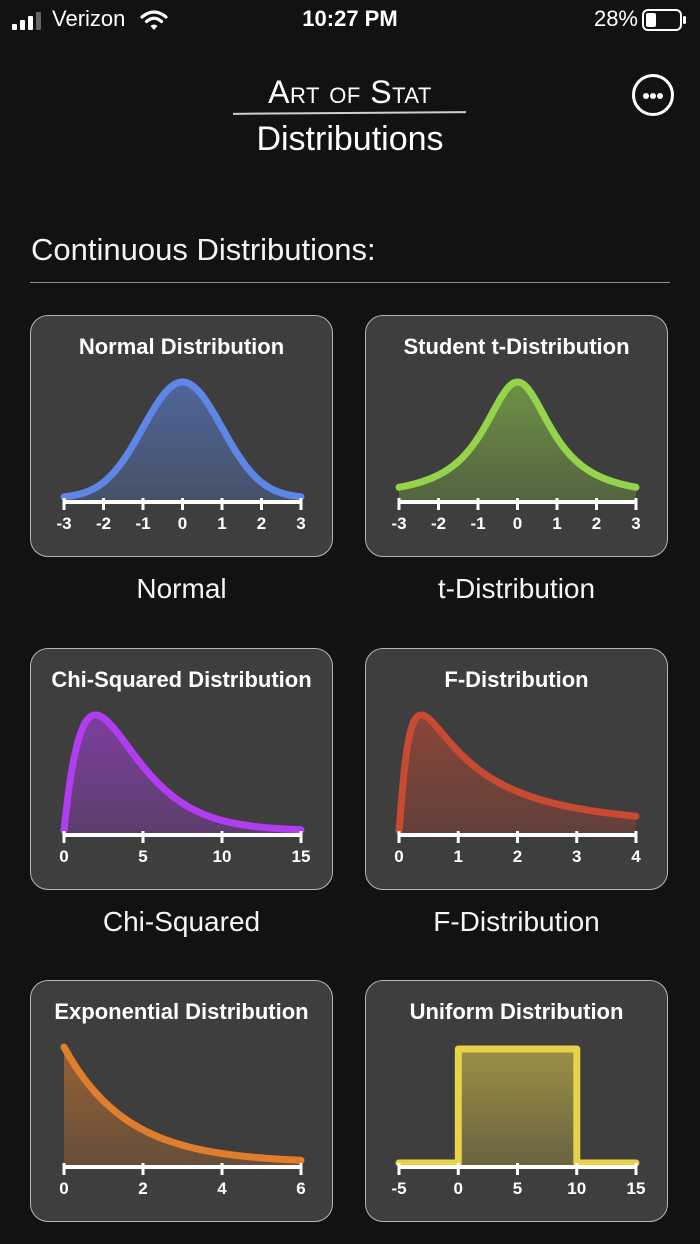 This screenshot has height=1244, width=700. I want to click on tile-title: Normal Distribution, so click(181, 346).